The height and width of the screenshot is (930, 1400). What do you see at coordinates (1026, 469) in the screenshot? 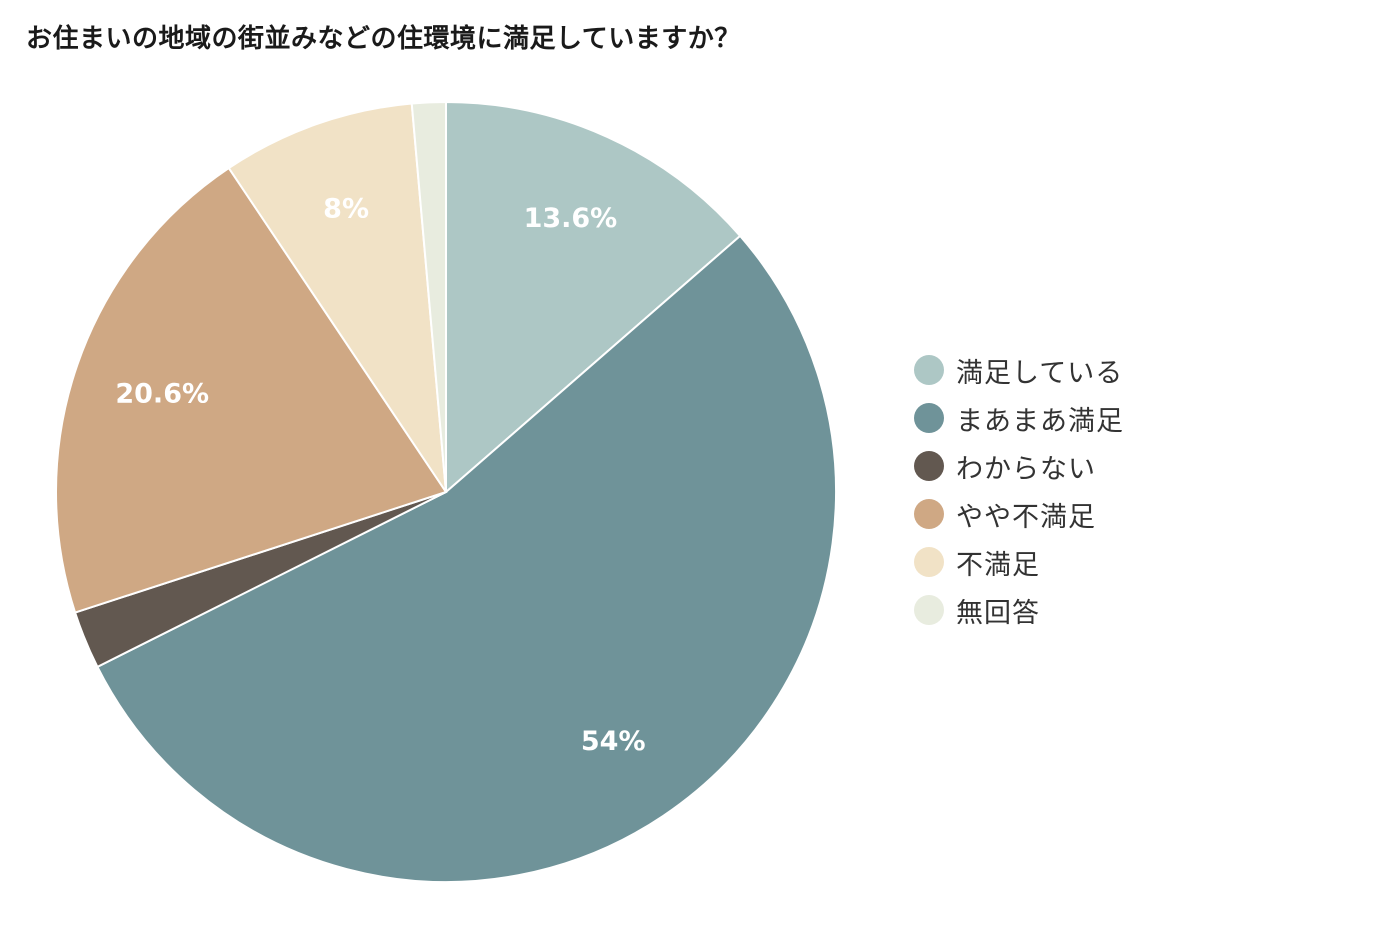
I see `legend-label-2: わからない` at bounding box center [1026, 469].